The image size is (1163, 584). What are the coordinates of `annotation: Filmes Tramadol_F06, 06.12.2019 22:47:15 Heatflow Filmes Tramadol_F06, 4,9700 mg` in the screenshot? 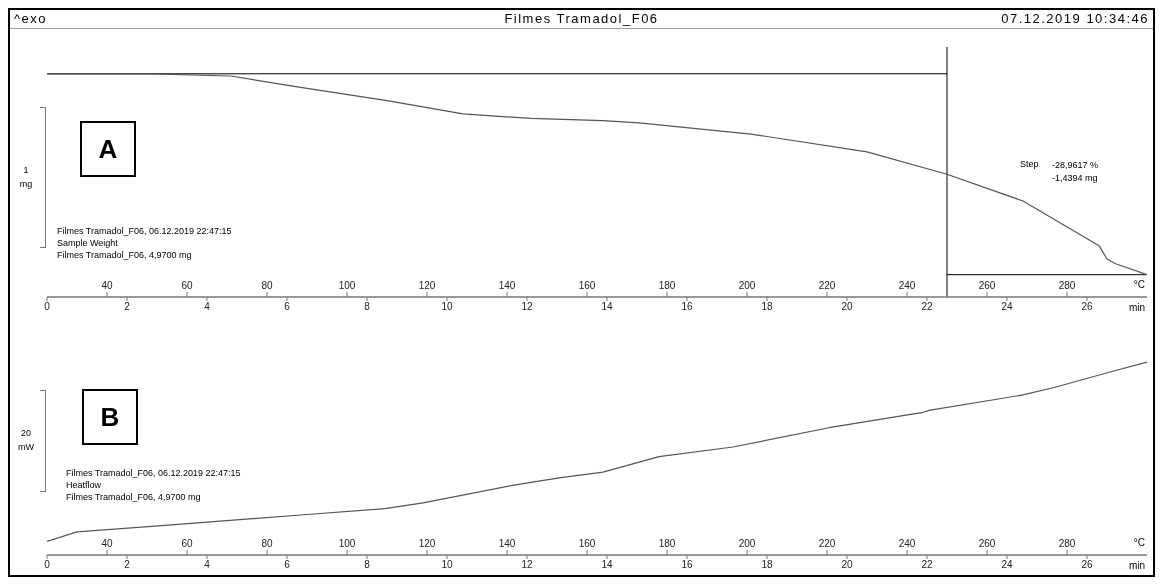 It's located at (153, 485).